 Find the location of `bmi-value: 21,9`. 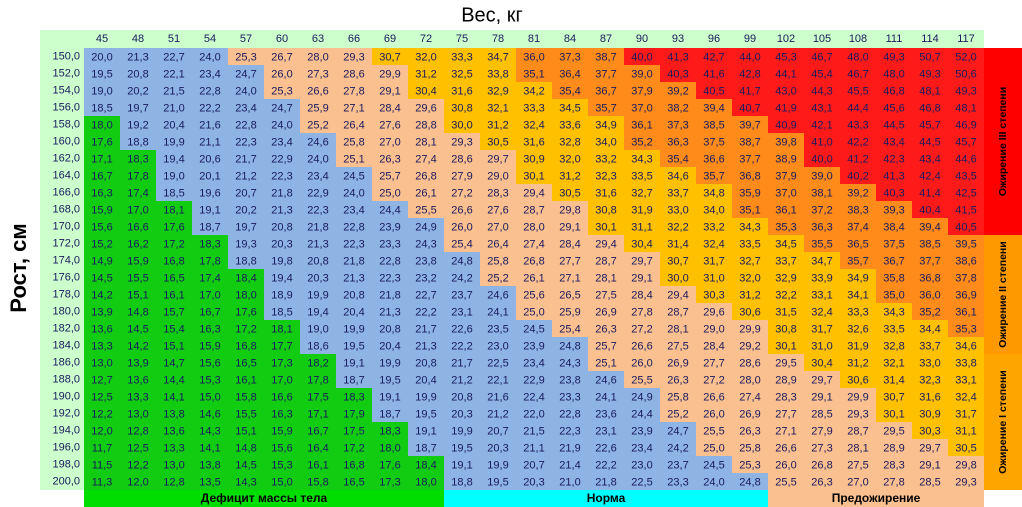

bmi-value: 21,9 is located at coordinates (569, 448).